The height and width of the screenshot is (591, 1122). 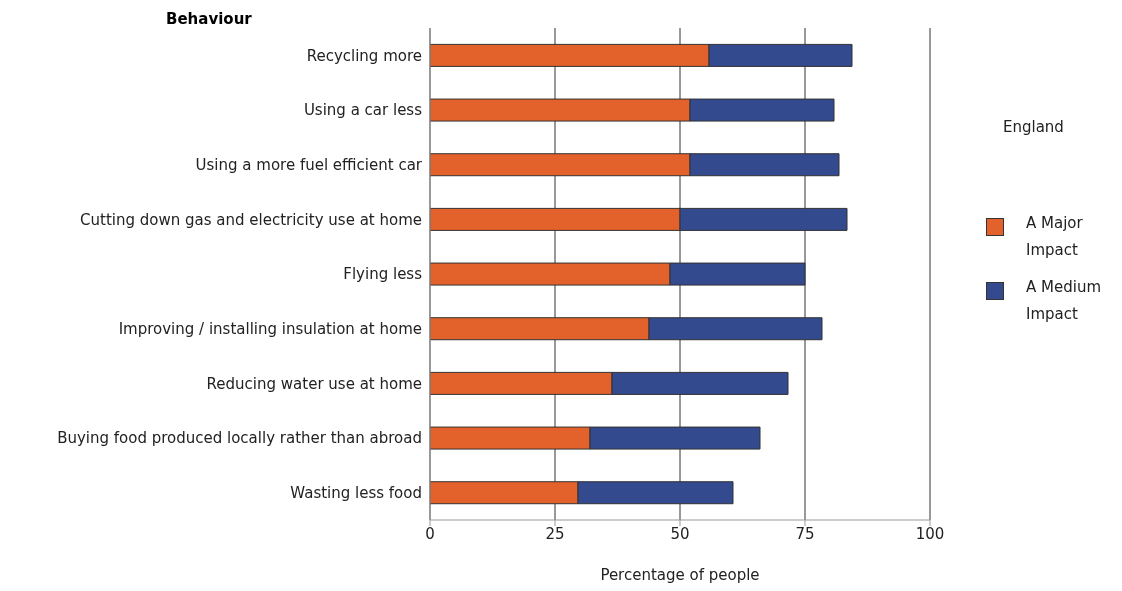 What do you see at coordinates (1064, 301) in the screenshot?
I see `legend-label: A Medium Impact` at bounding box center [1064, 301].